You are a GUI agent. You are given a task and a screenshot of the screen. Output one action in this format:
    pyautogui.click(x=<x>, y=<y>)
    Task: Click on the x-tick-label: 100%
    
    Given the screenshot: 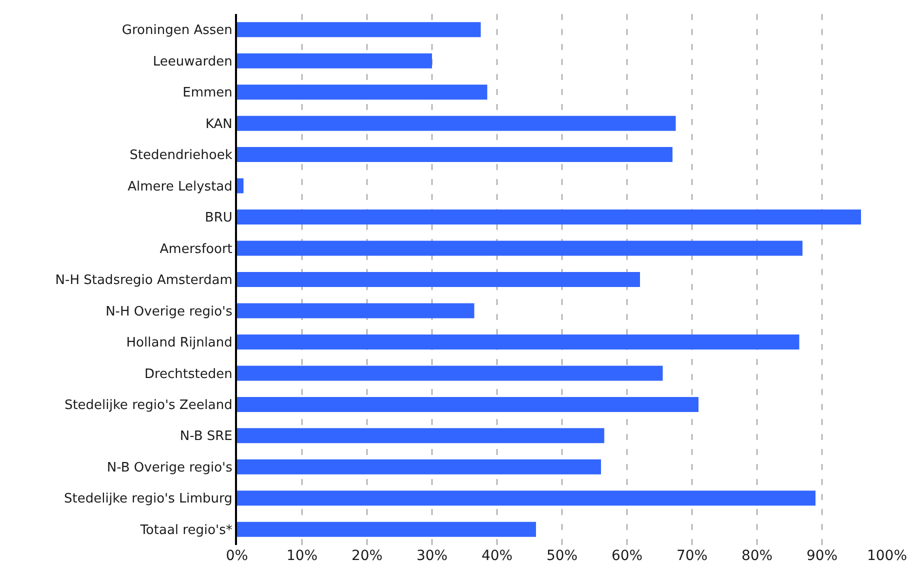 What is the action you would take?
    pyautogui.click(x=887, y=556)
    